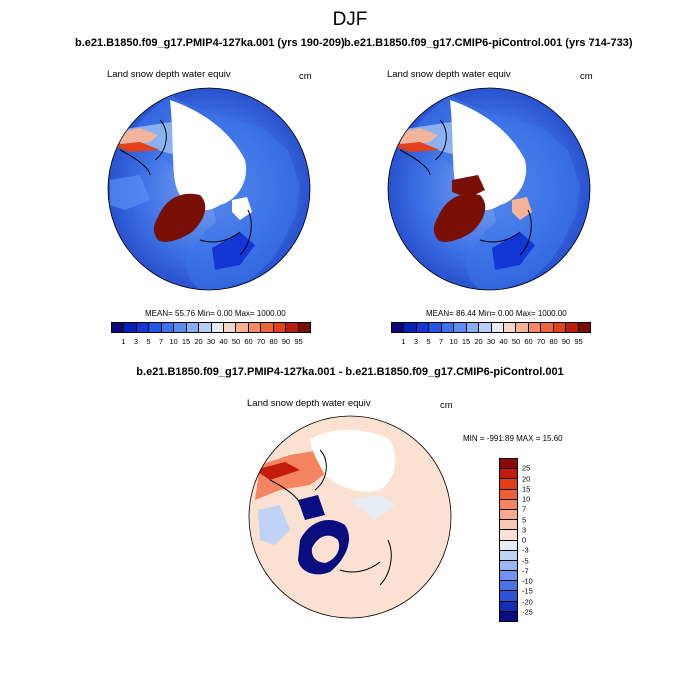 Image resolution: width=700 pixels, height=700 pixels. Describe the element at coordinates (513, 438) in the screenshot. I see `panel-3-stats: MIN = -991.89 MAX = 15.60` at that location.